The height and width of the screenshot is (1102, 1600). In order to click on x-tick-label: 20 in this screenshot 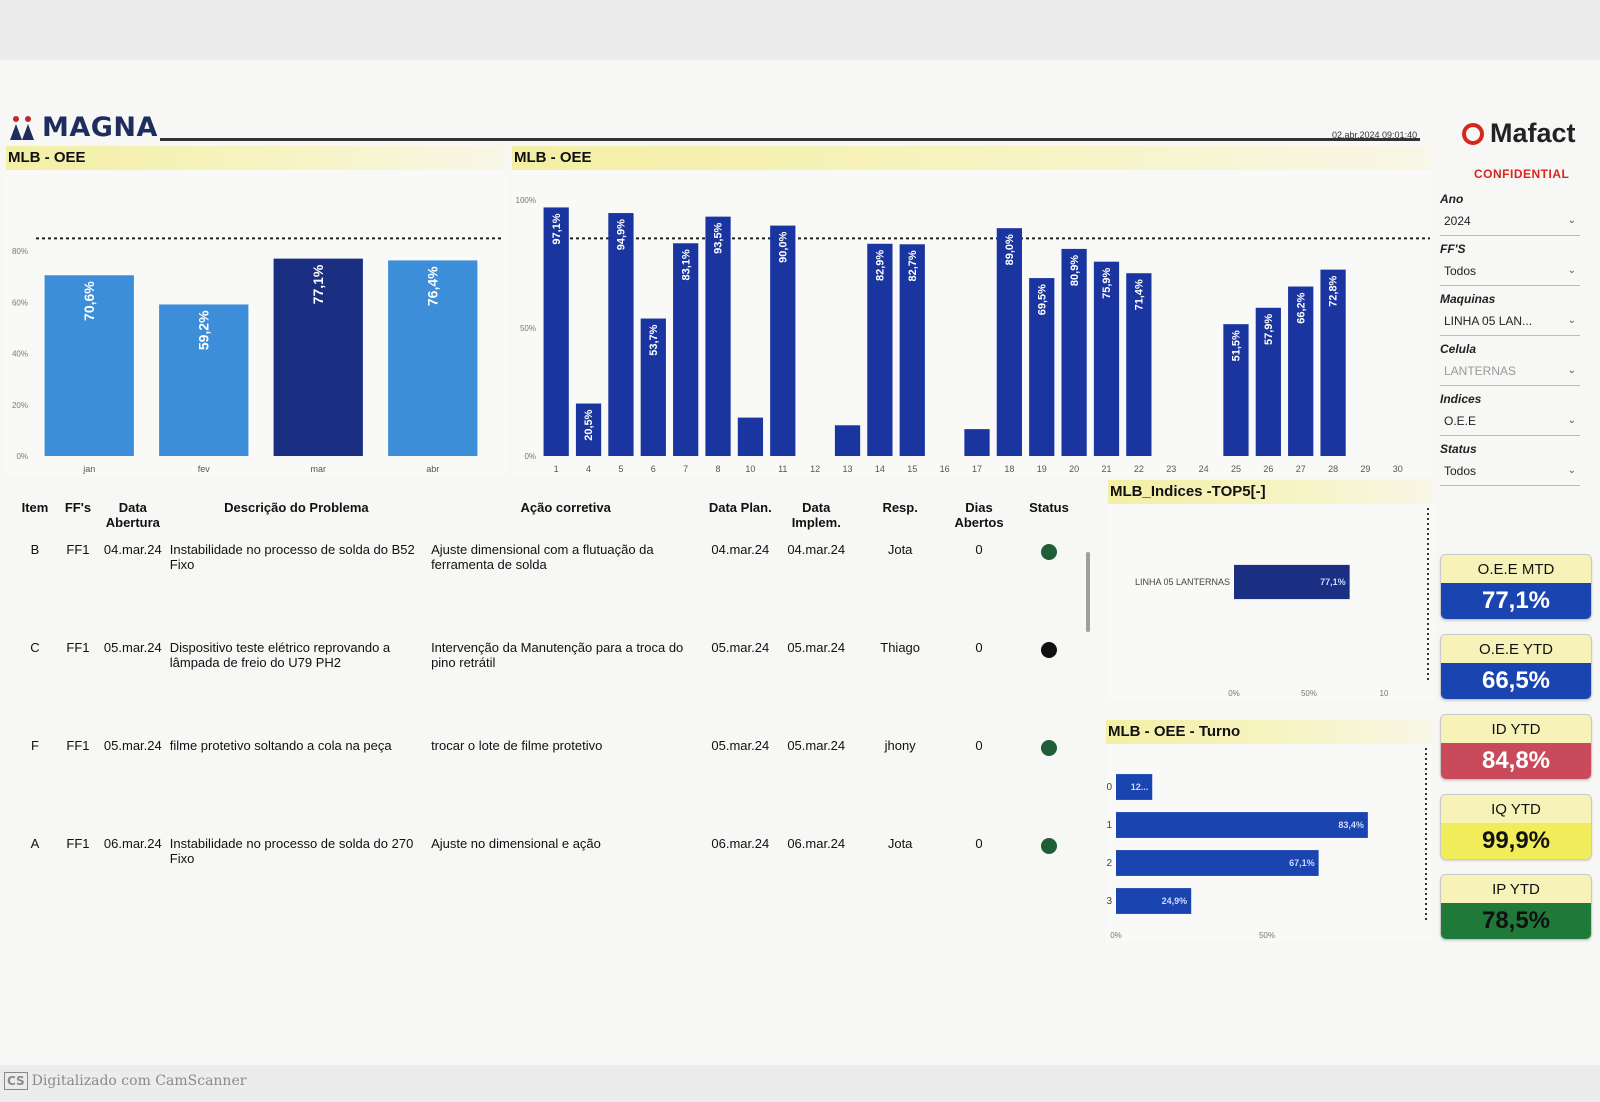, I will do `click(1074, 469)`.